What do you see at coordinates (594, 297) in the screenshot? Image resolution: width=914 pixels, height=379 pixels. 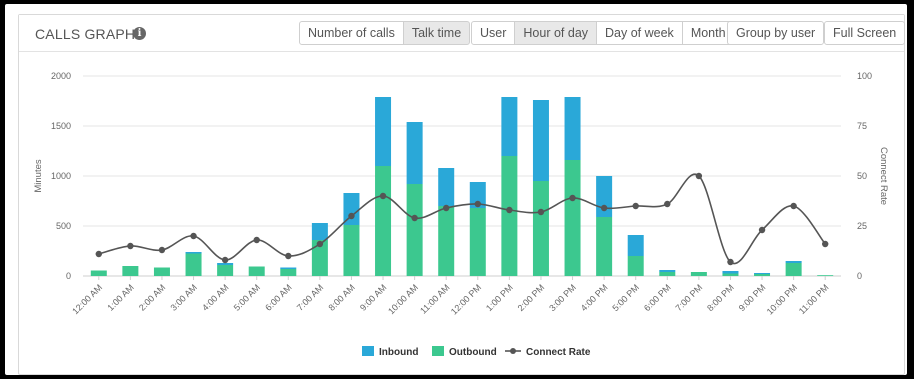 I see `x-tick-label: 4:00 PM` at bounding box center [594, 297].